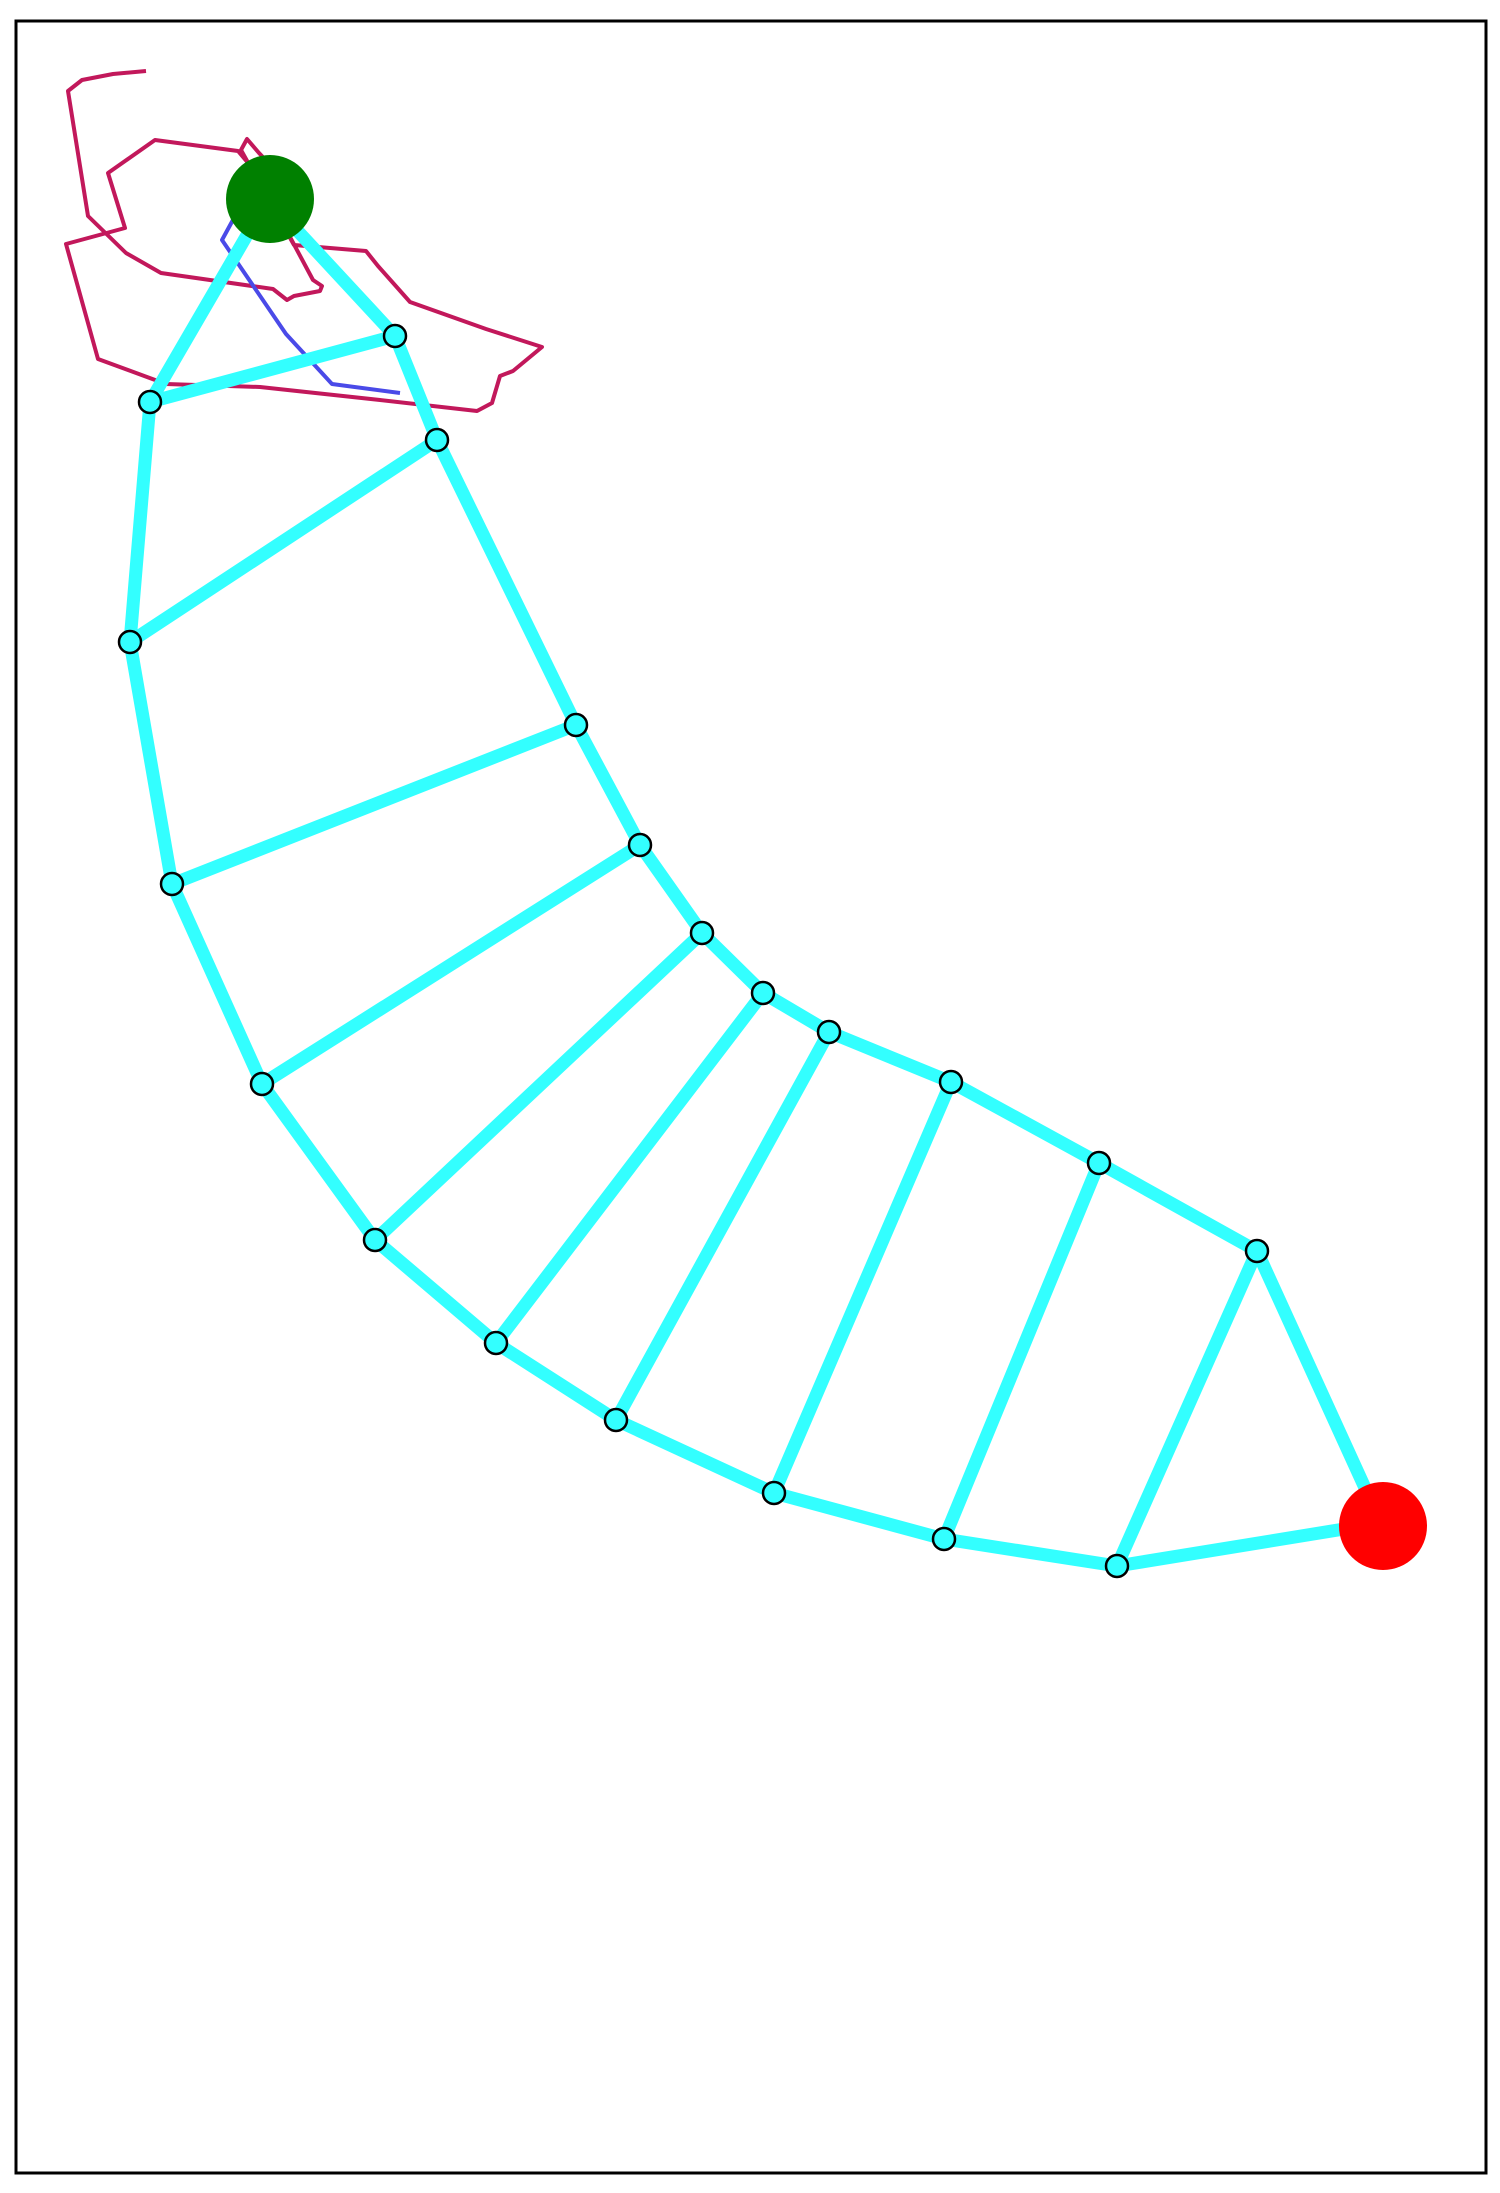 The width and height of the screenshot is (1500, 2193). I want to click on goal-marker, so click(1383, 1526).